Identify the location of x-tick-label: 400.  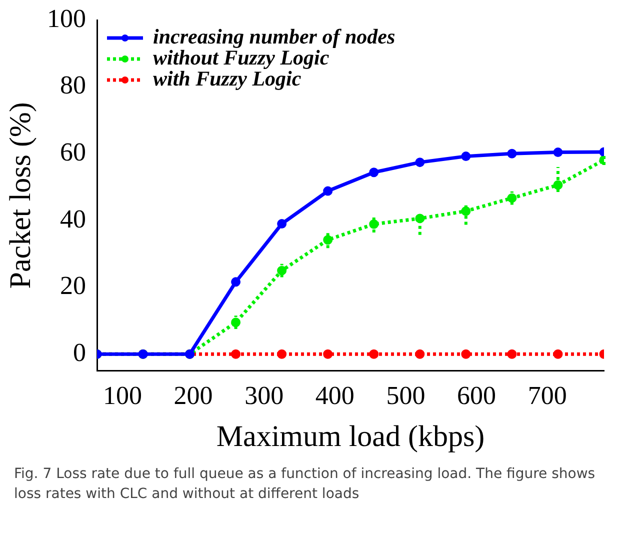
(334, 395).